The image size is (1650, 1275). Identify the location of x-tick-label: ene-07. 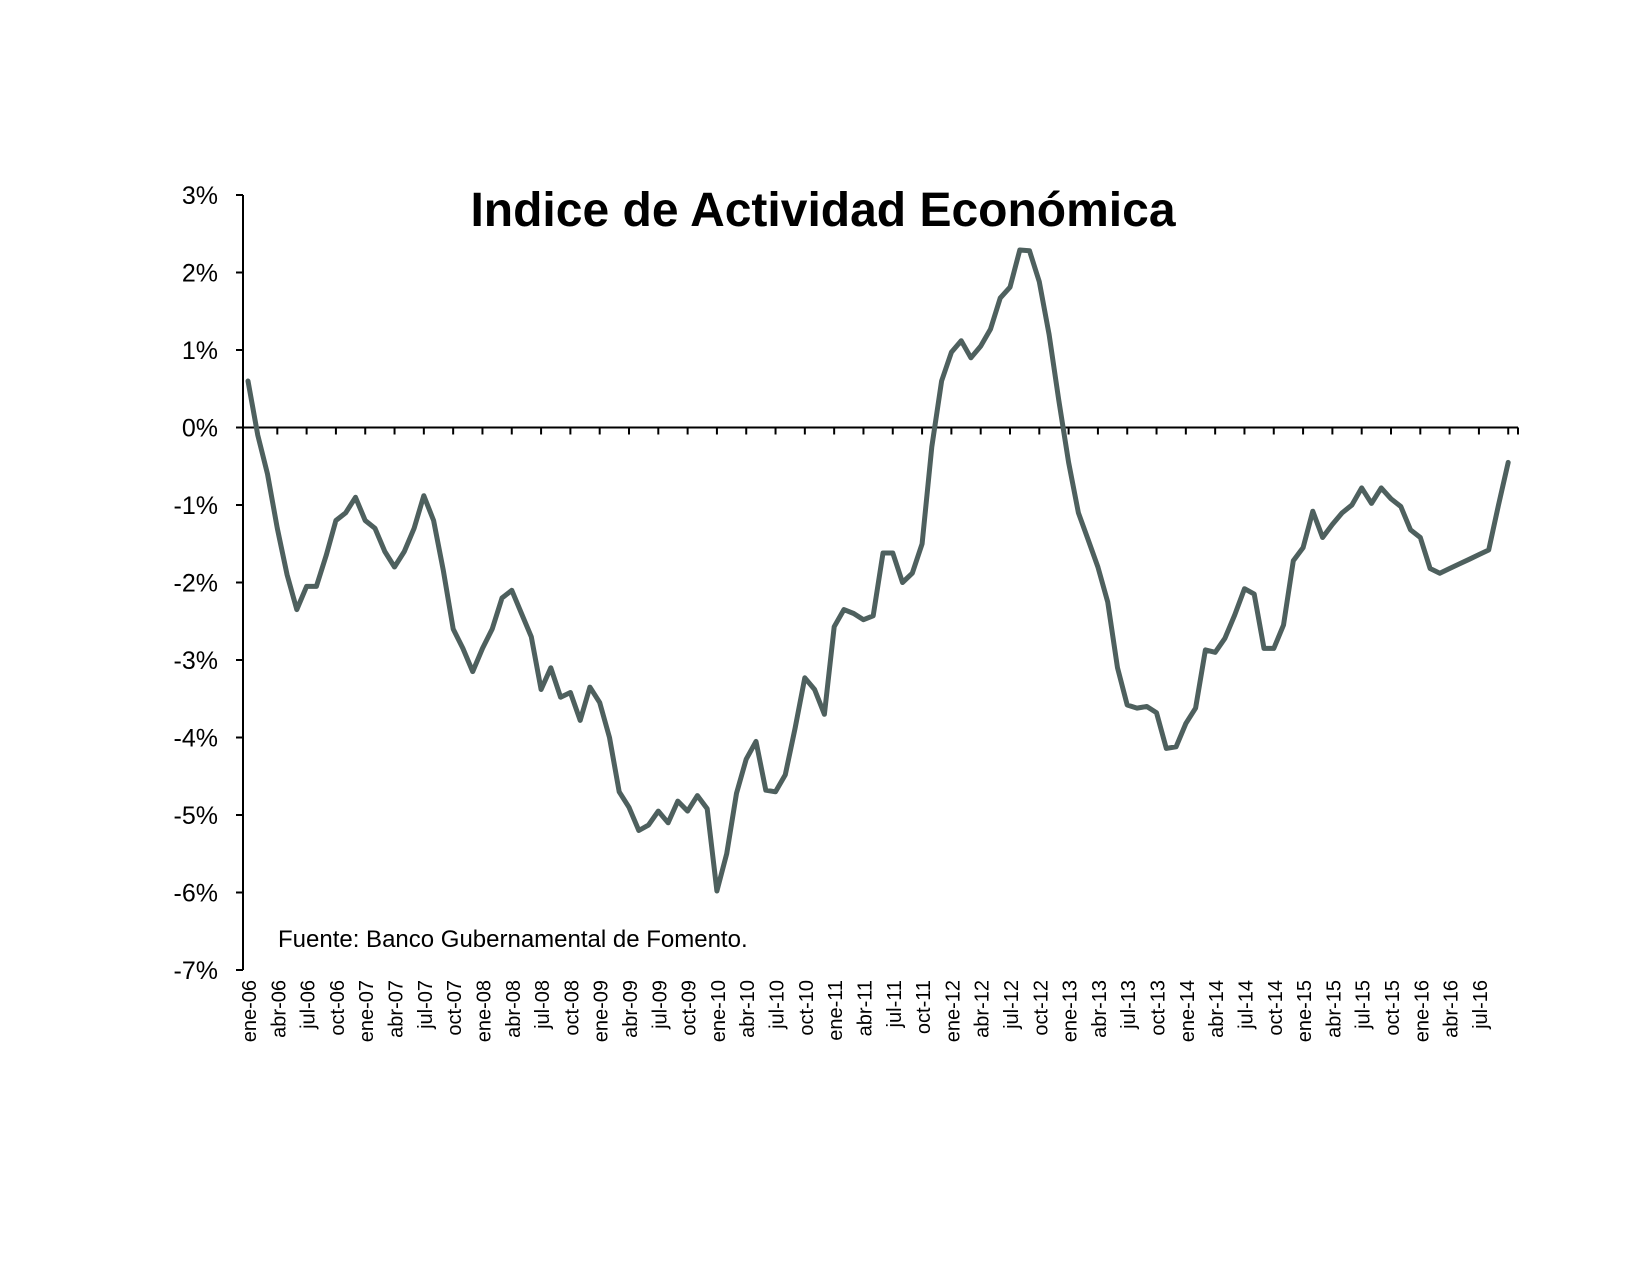
(367, 1011).